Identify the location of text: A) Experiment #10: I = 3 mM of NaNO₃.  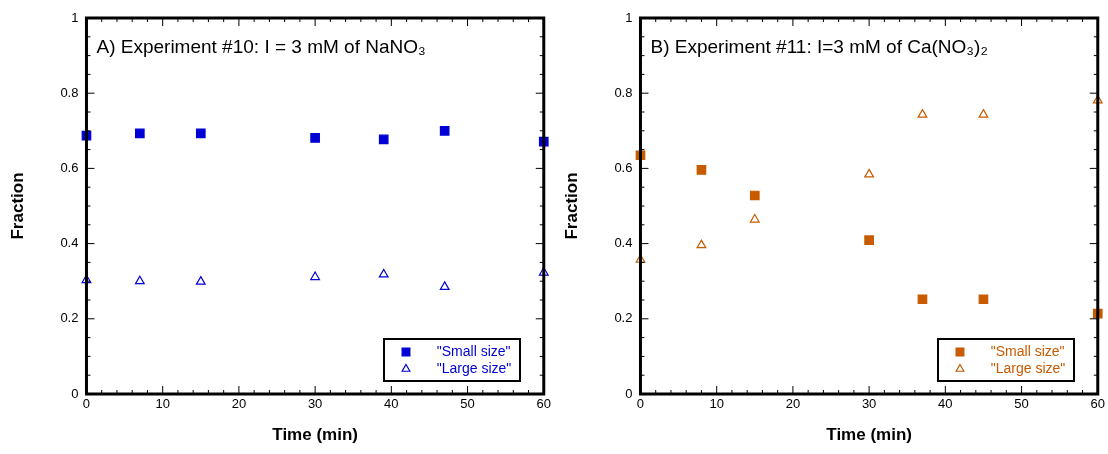
(261, 47).